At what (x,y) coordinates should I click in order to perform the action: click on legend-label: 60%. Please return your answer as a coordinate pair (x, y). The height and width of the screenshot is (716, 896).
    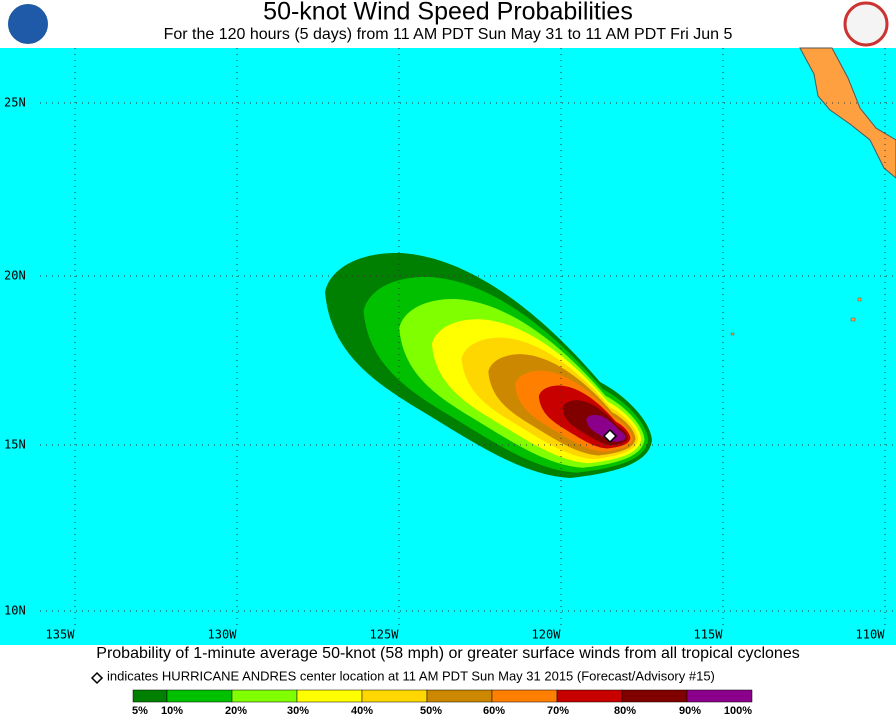
    Looking at the image, I should click on (494, 710).